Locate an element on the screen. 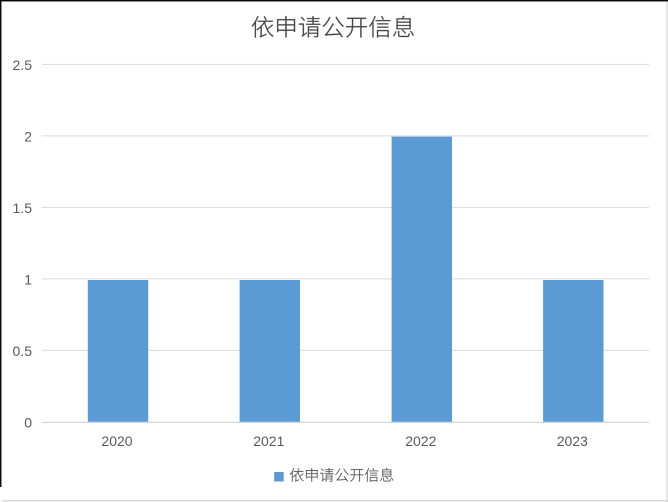 The image size is (668, 502). svg-text: 0 is located at coordinates (28, 423).